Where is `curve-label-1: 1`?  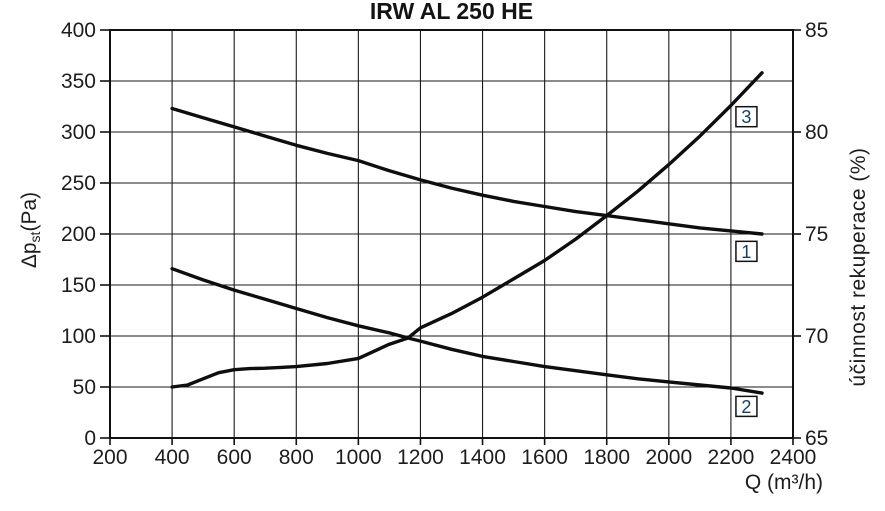
curve-label-1: 1 is located at coordinates (746, 252).